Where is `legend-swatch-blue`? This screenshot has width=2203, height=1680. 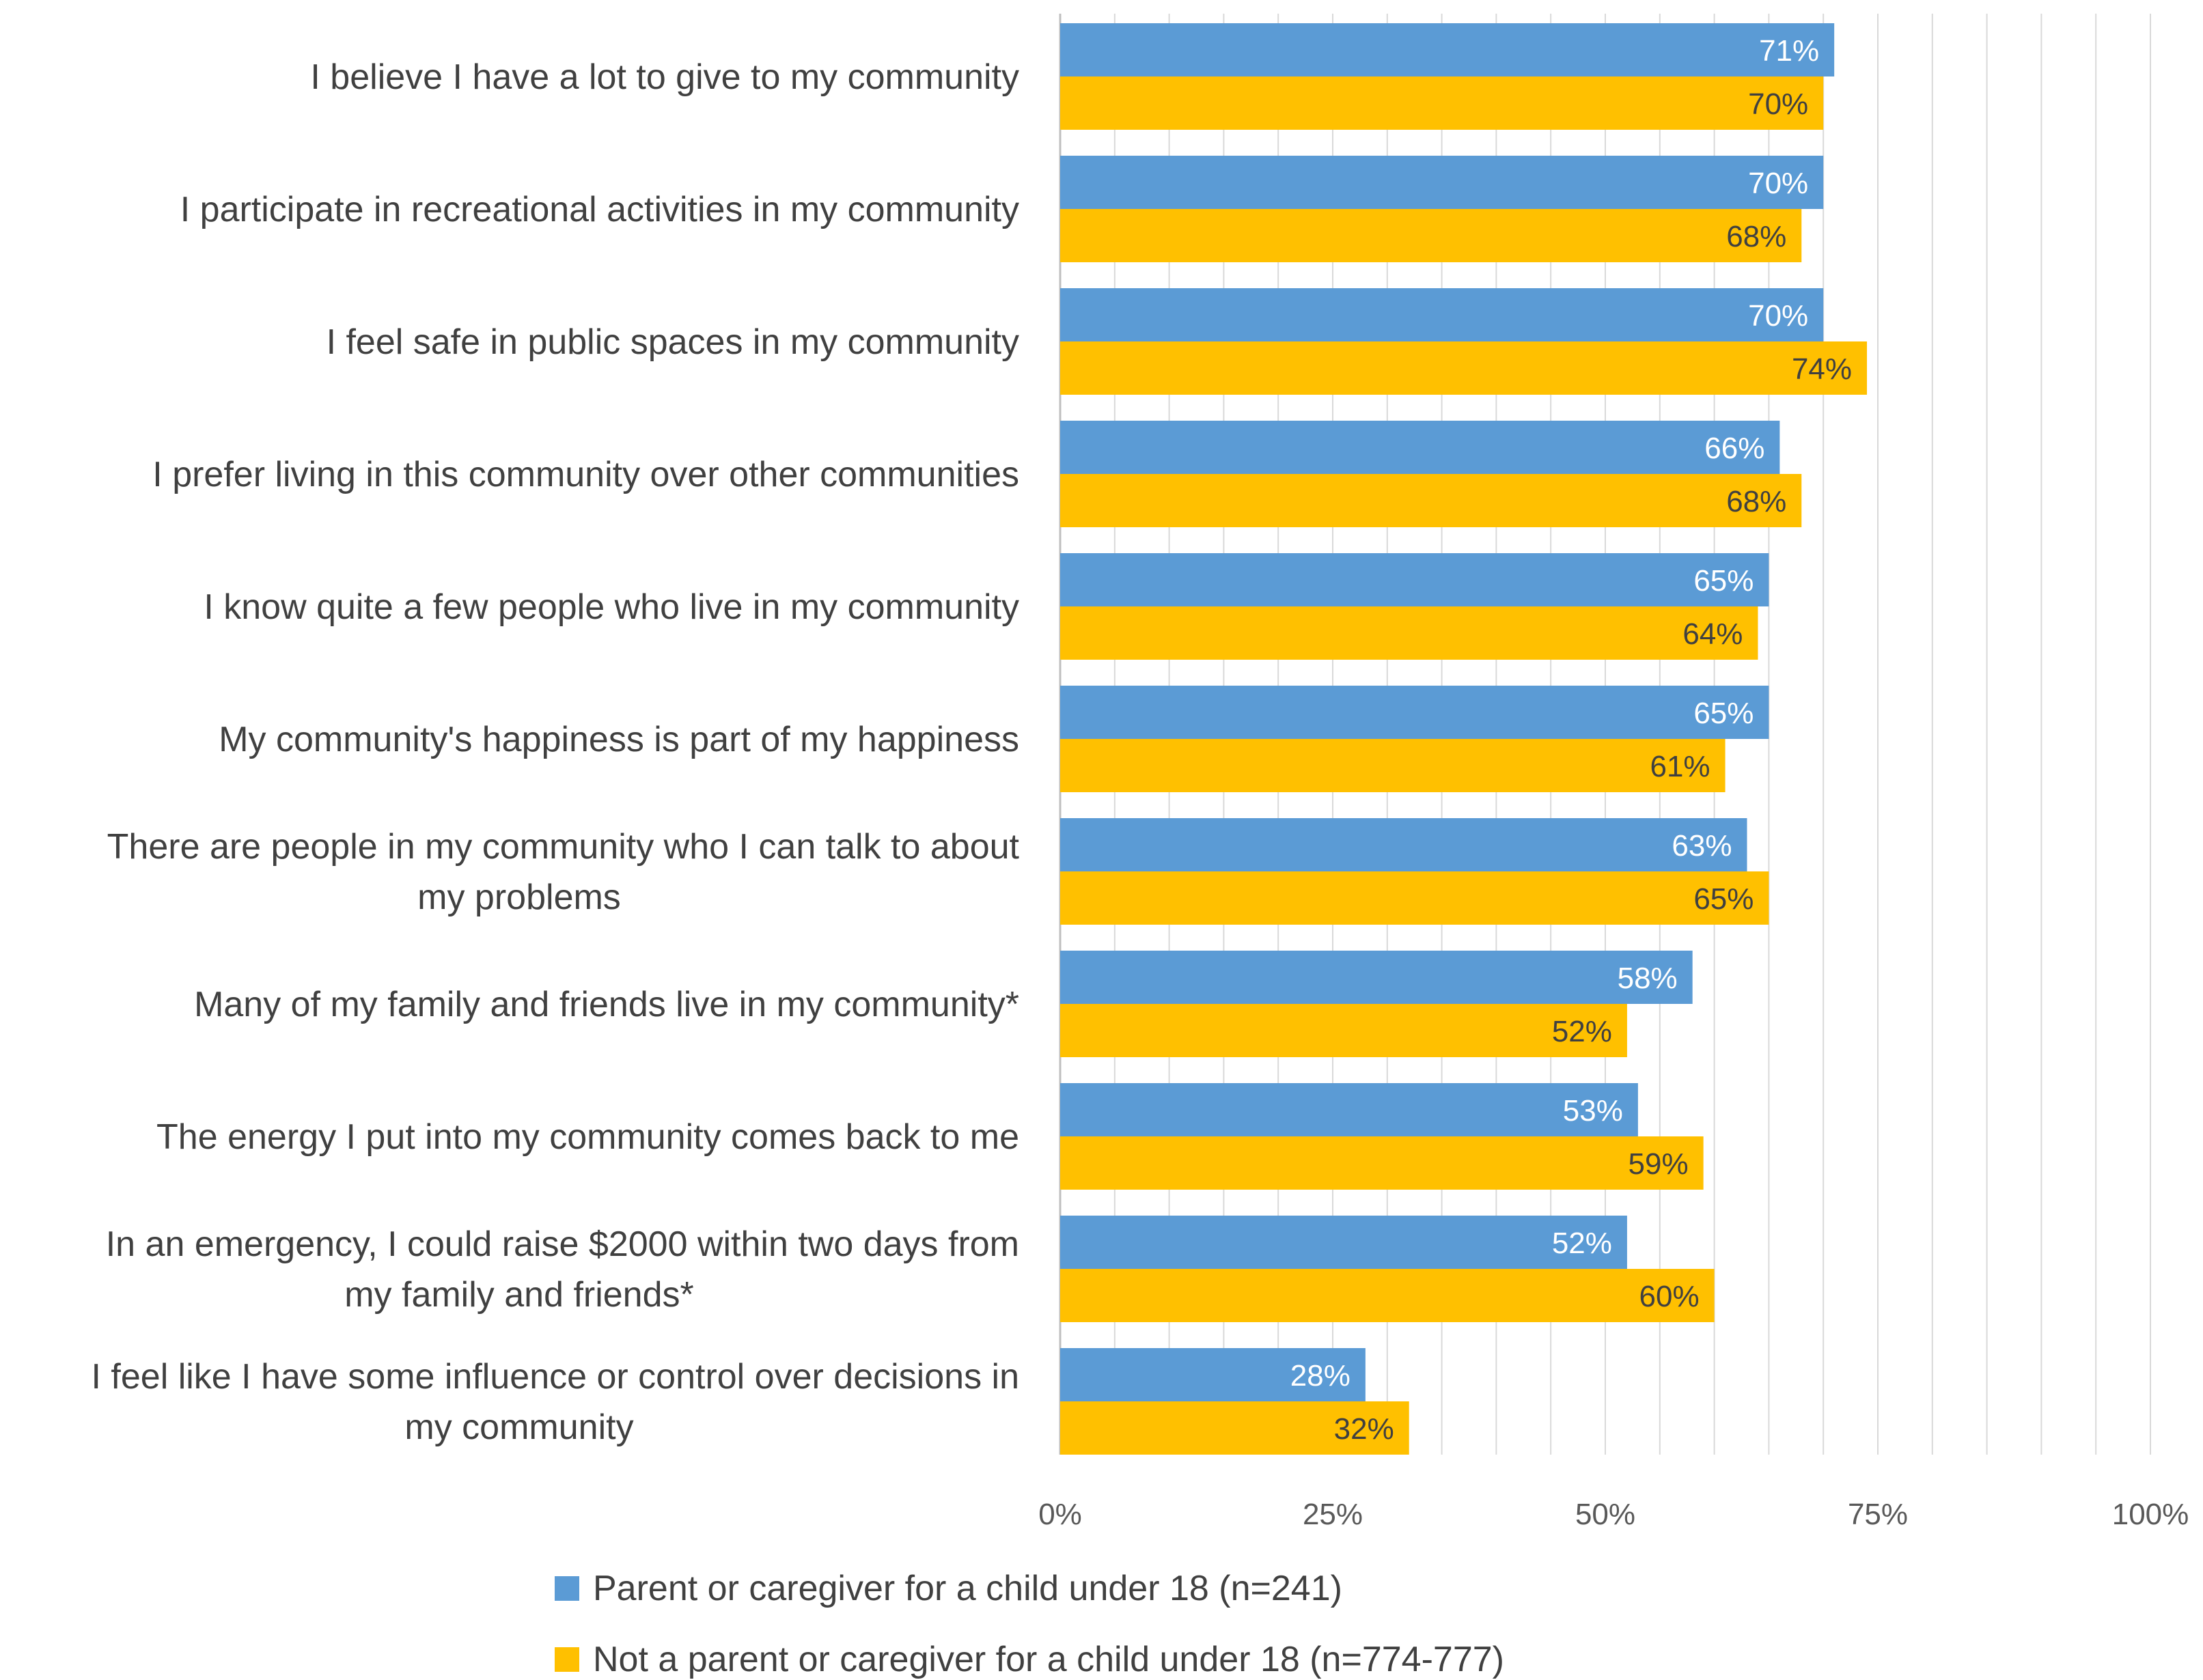 legend-swatch-blue is located at coordinates (567, 1588).